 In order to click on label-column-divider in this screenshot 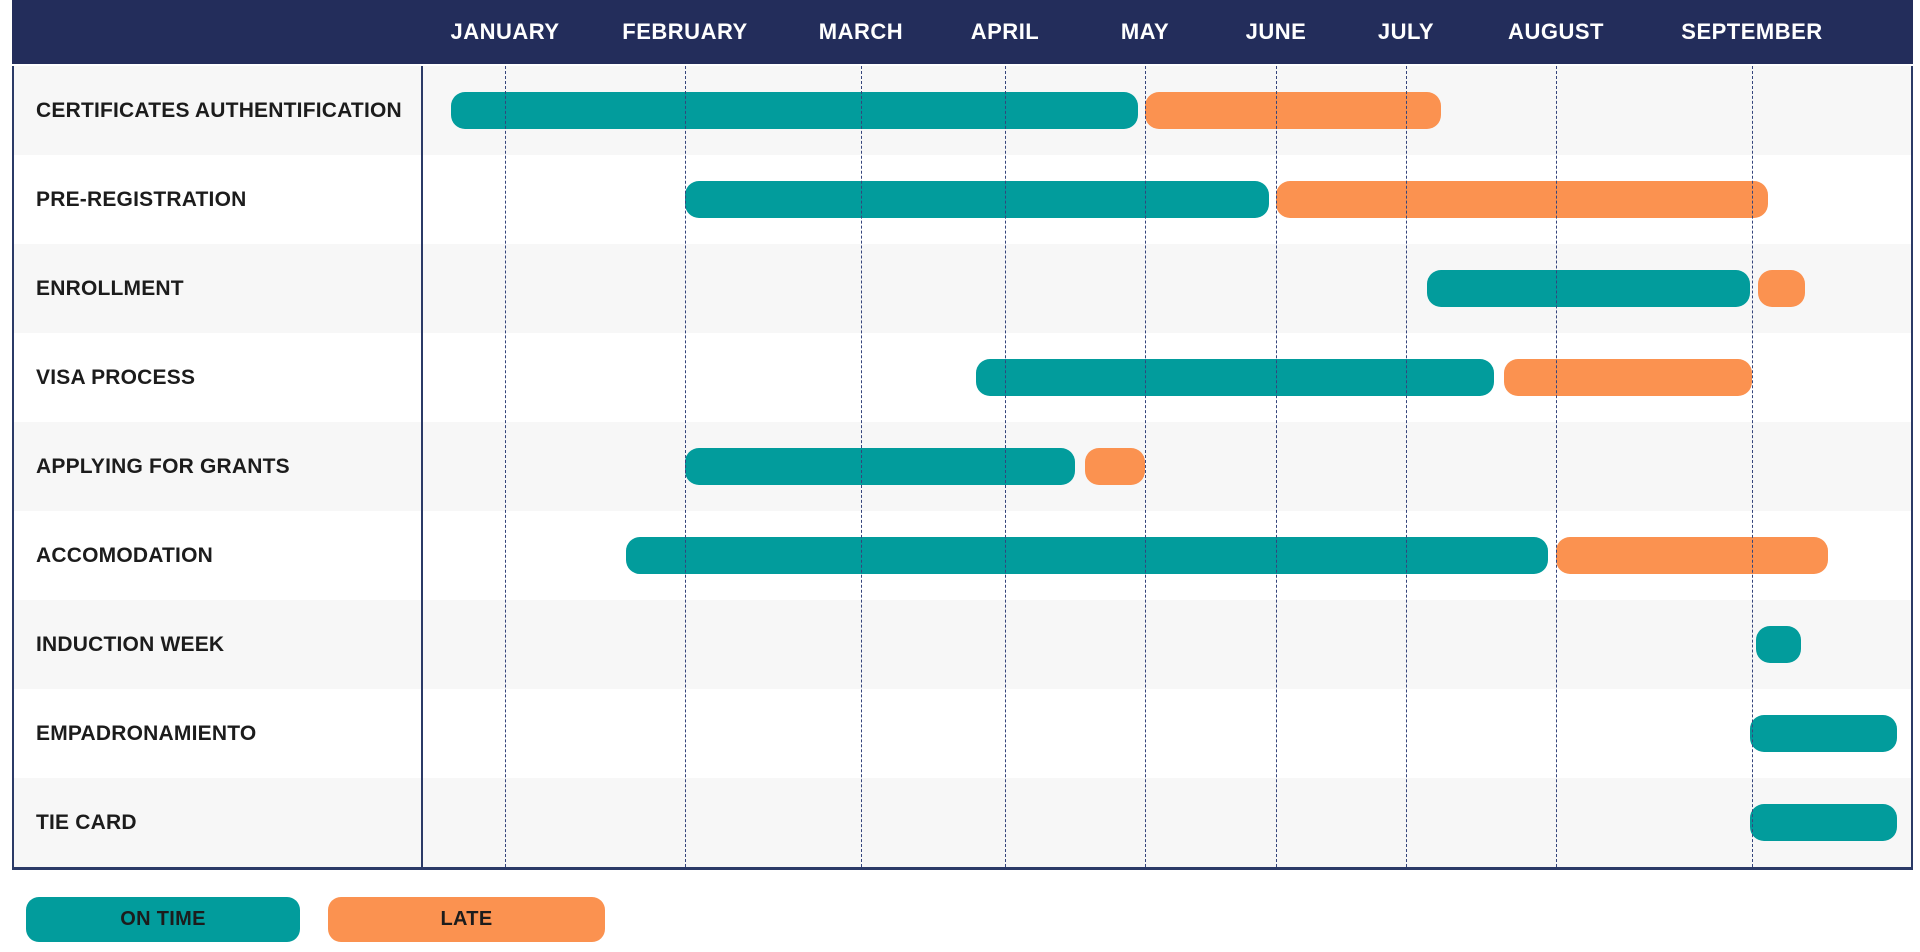, I will do `click(422, 466)`.